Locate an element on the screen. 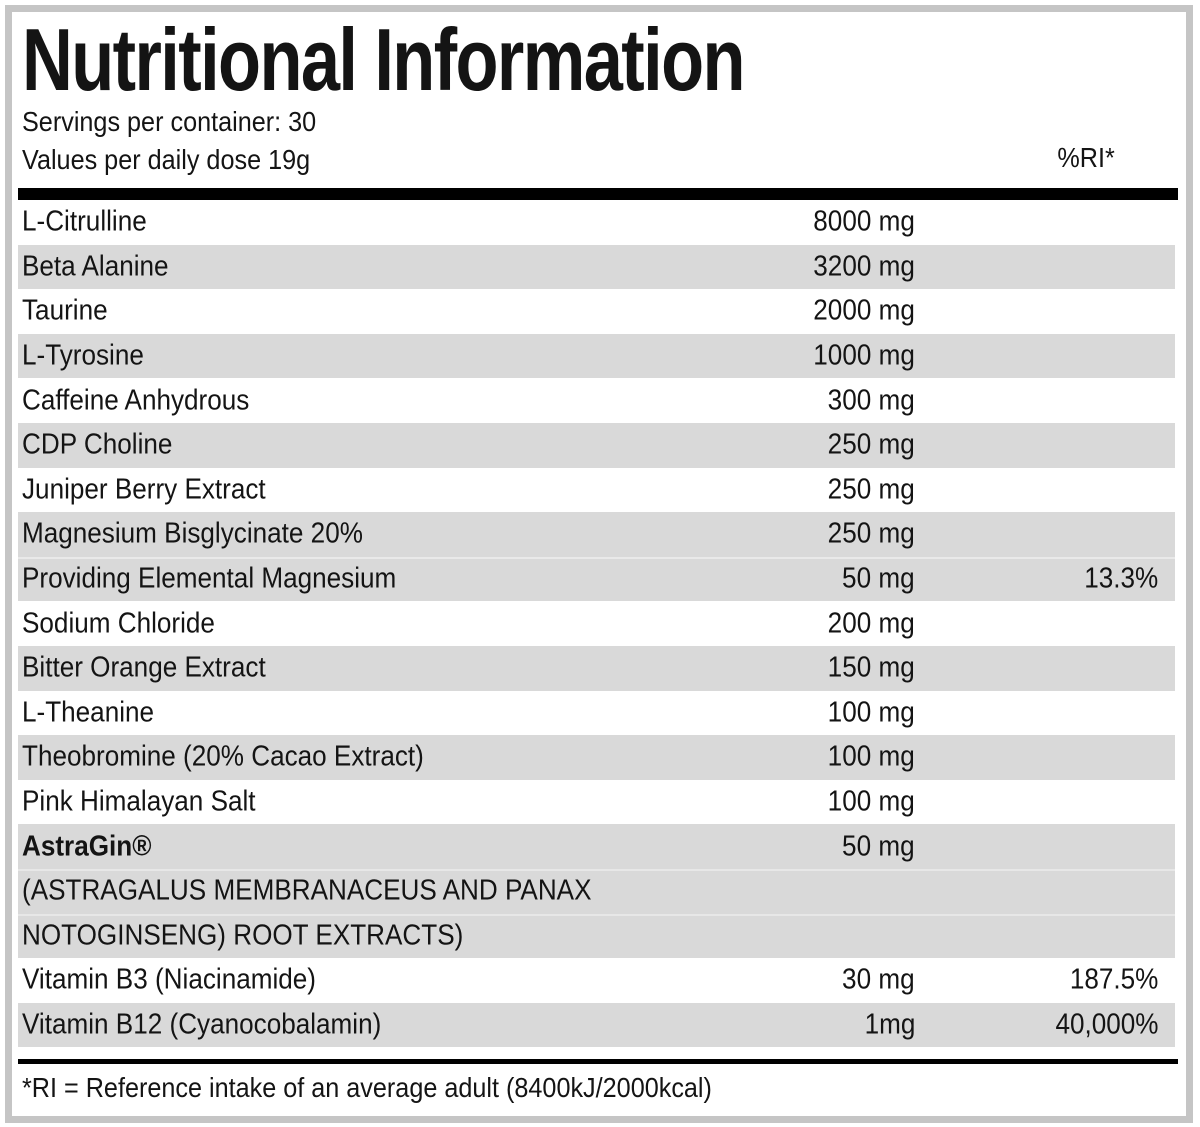 Image resolution: width=1200 pixels, height=1127 pixels. table-row: Taurine 2000 mg is located at coordinates (596, 311).